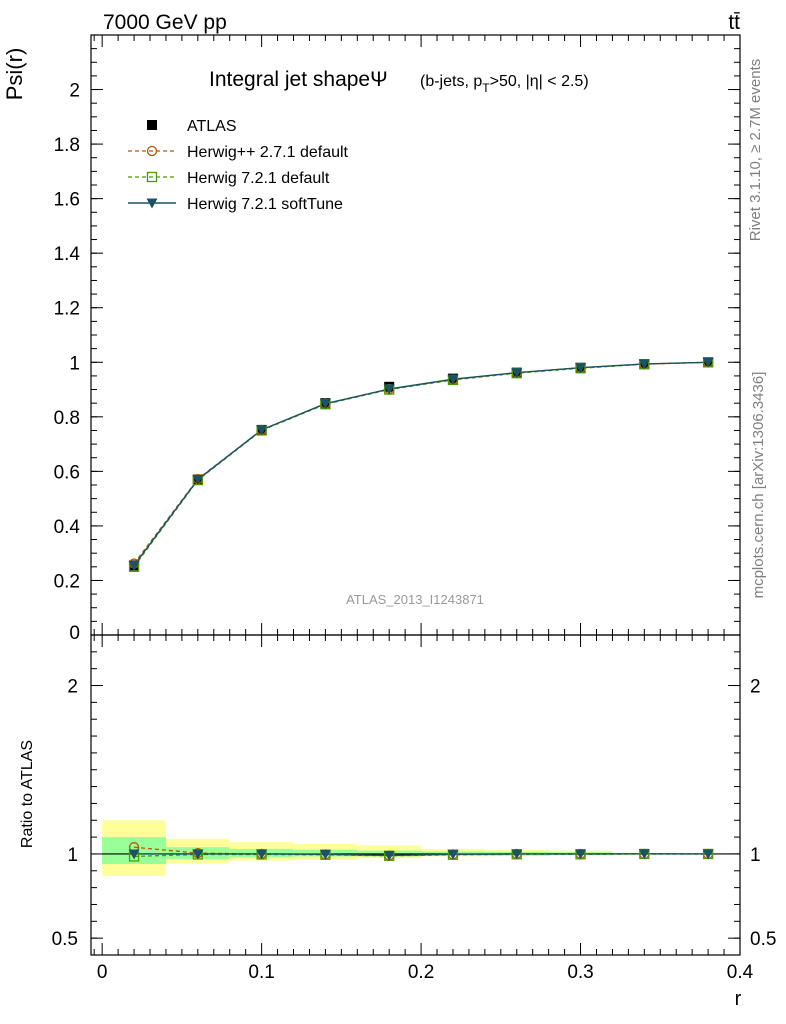  What do you see at coordinates (14, 74) in the screenshot?
I see `main-y-label: Psi(r)` at bounding box center [14, 74].